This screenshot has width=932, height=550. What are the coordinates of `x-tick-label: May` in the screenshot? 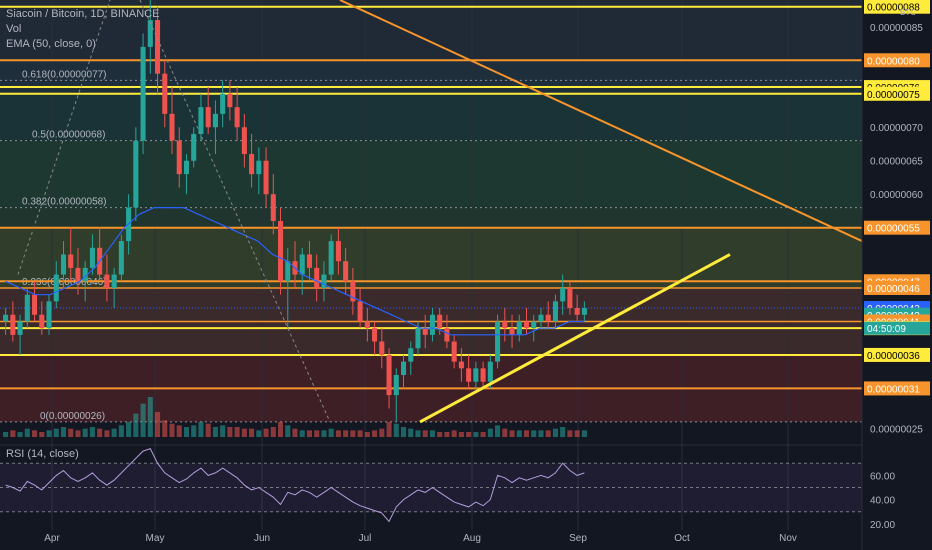 It's located at (155, 538).